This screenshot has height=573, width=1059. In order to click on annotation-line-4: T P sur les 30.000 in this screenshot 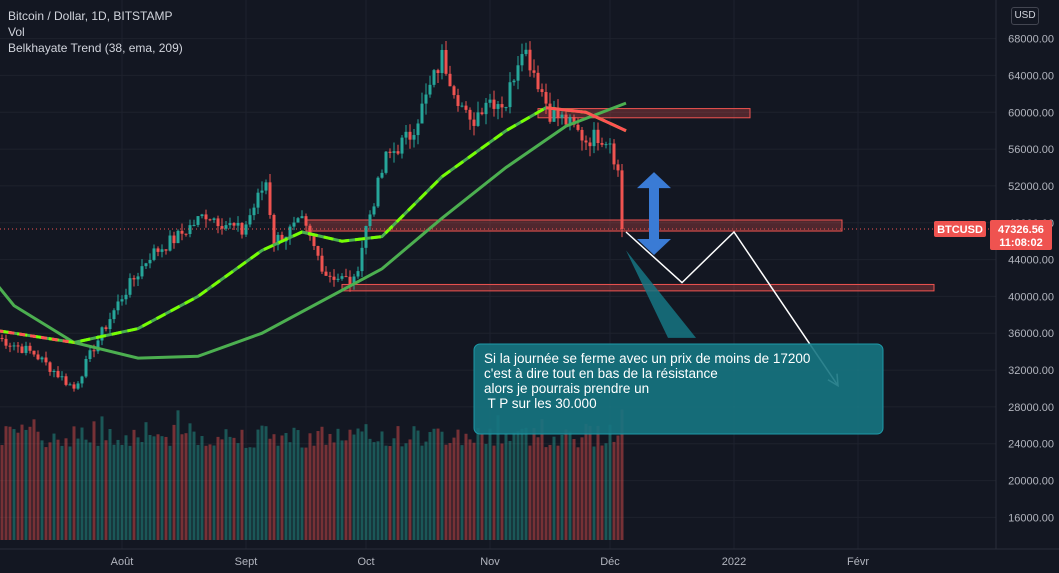, I will do `click(540, 403)`.